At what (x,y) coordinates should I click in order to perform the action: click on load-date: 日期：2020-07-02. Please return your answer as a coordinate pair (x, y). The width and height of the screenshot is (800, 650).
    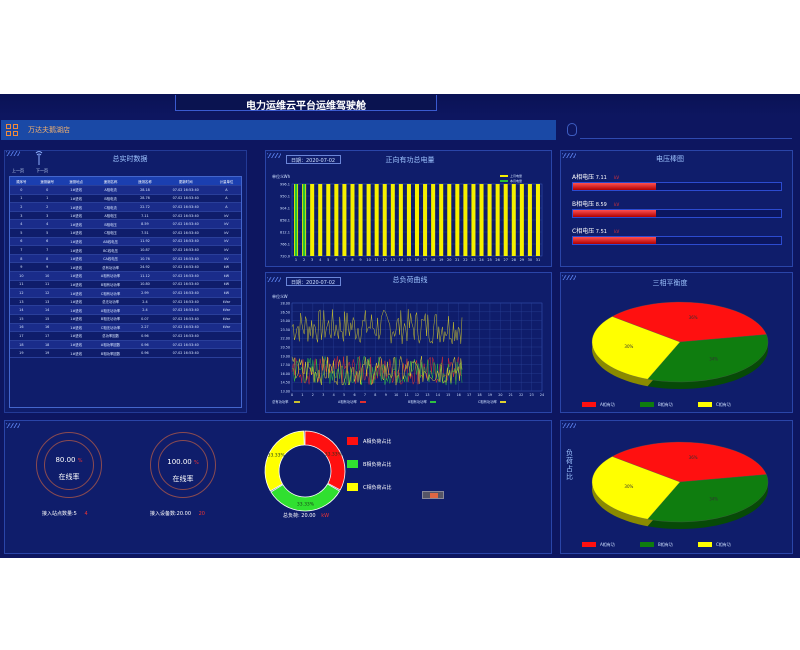
    Looking at the image, I should click on (313, 281).